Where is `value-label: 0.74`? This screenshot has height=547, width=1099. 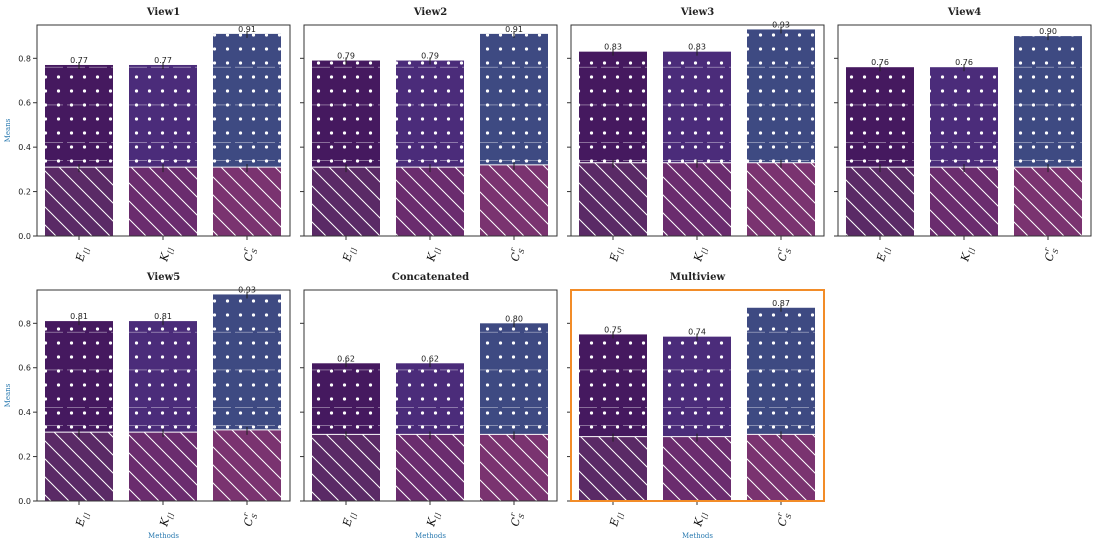
value-label: 0.74 is located at coordinates (697, 332).